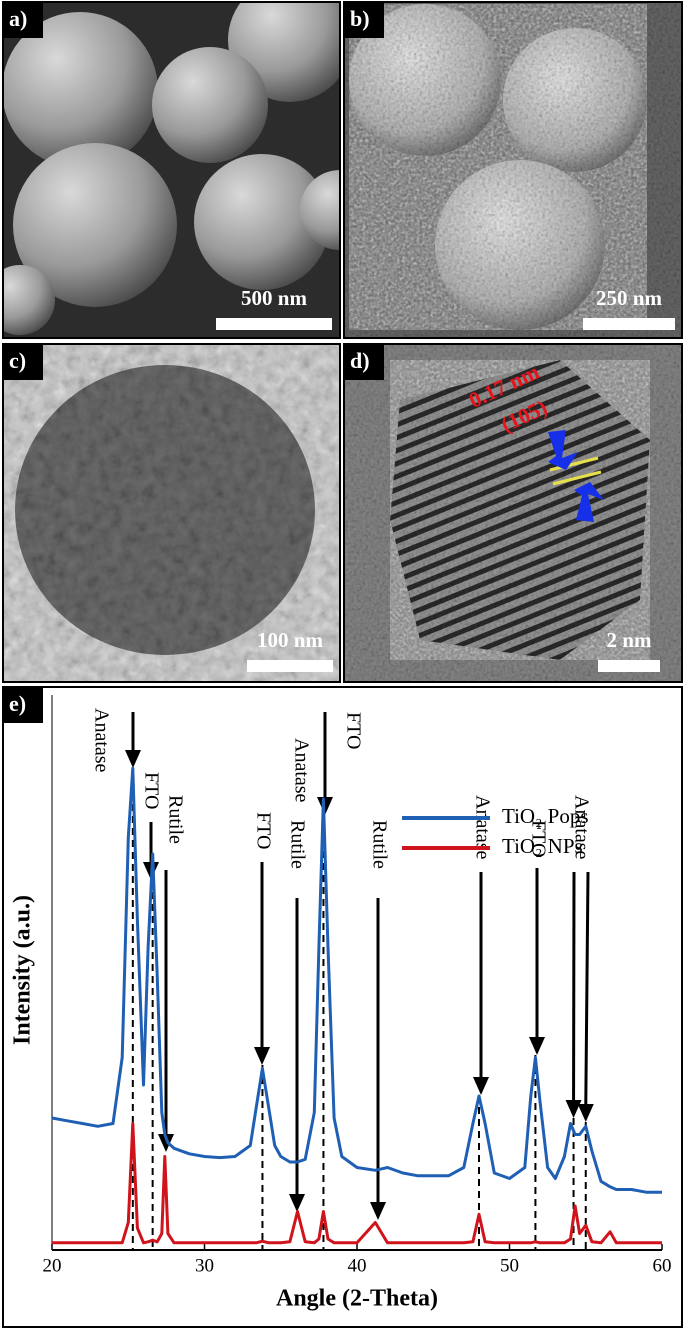  I want to click on panel-label: a), so click(18, 18).